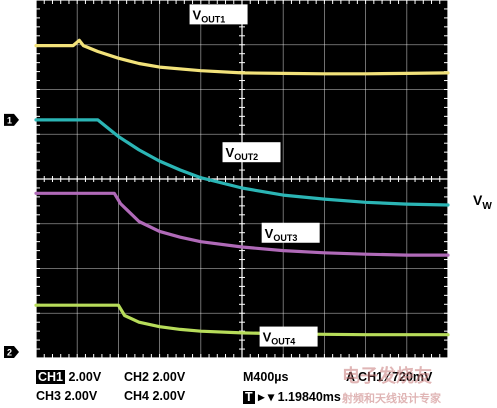 The height and width of the screenshot is (408, 497). I want to click on channel-marker-text: 2, so click(9, 353).